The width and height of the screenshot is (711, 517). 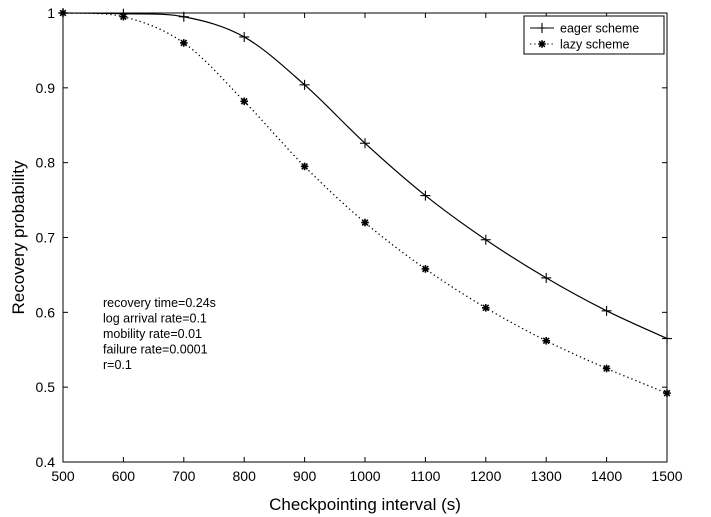 I want to click on legend-box, so click(x=594, y=35).